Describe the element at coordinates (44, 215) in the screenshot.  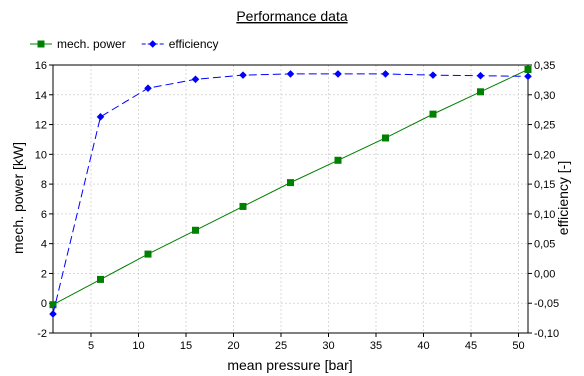
I see `y-tick-label: 6` at that location.